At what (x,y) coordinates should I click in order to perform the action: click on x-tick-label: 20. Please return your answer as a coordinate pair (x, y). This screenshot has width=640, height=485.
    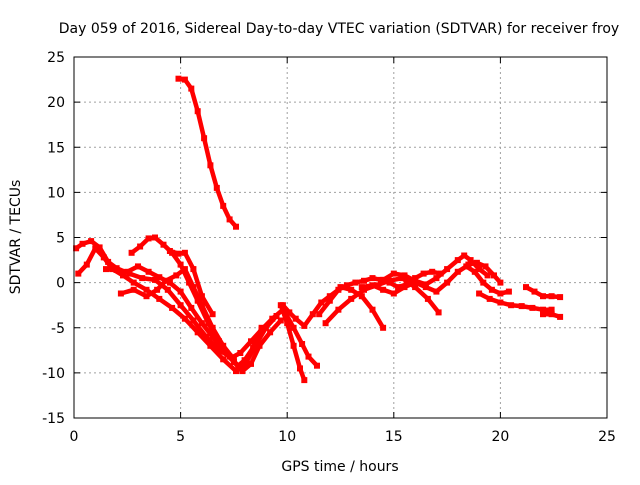
    Looking at the image, I should click on (500, 437).